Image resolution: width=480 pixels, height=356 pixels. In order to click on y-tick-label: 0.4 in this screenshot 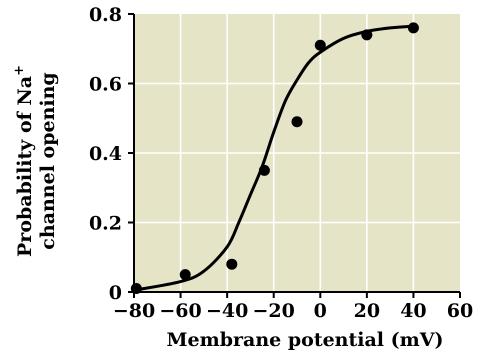, I will do `click(105, 154)`.